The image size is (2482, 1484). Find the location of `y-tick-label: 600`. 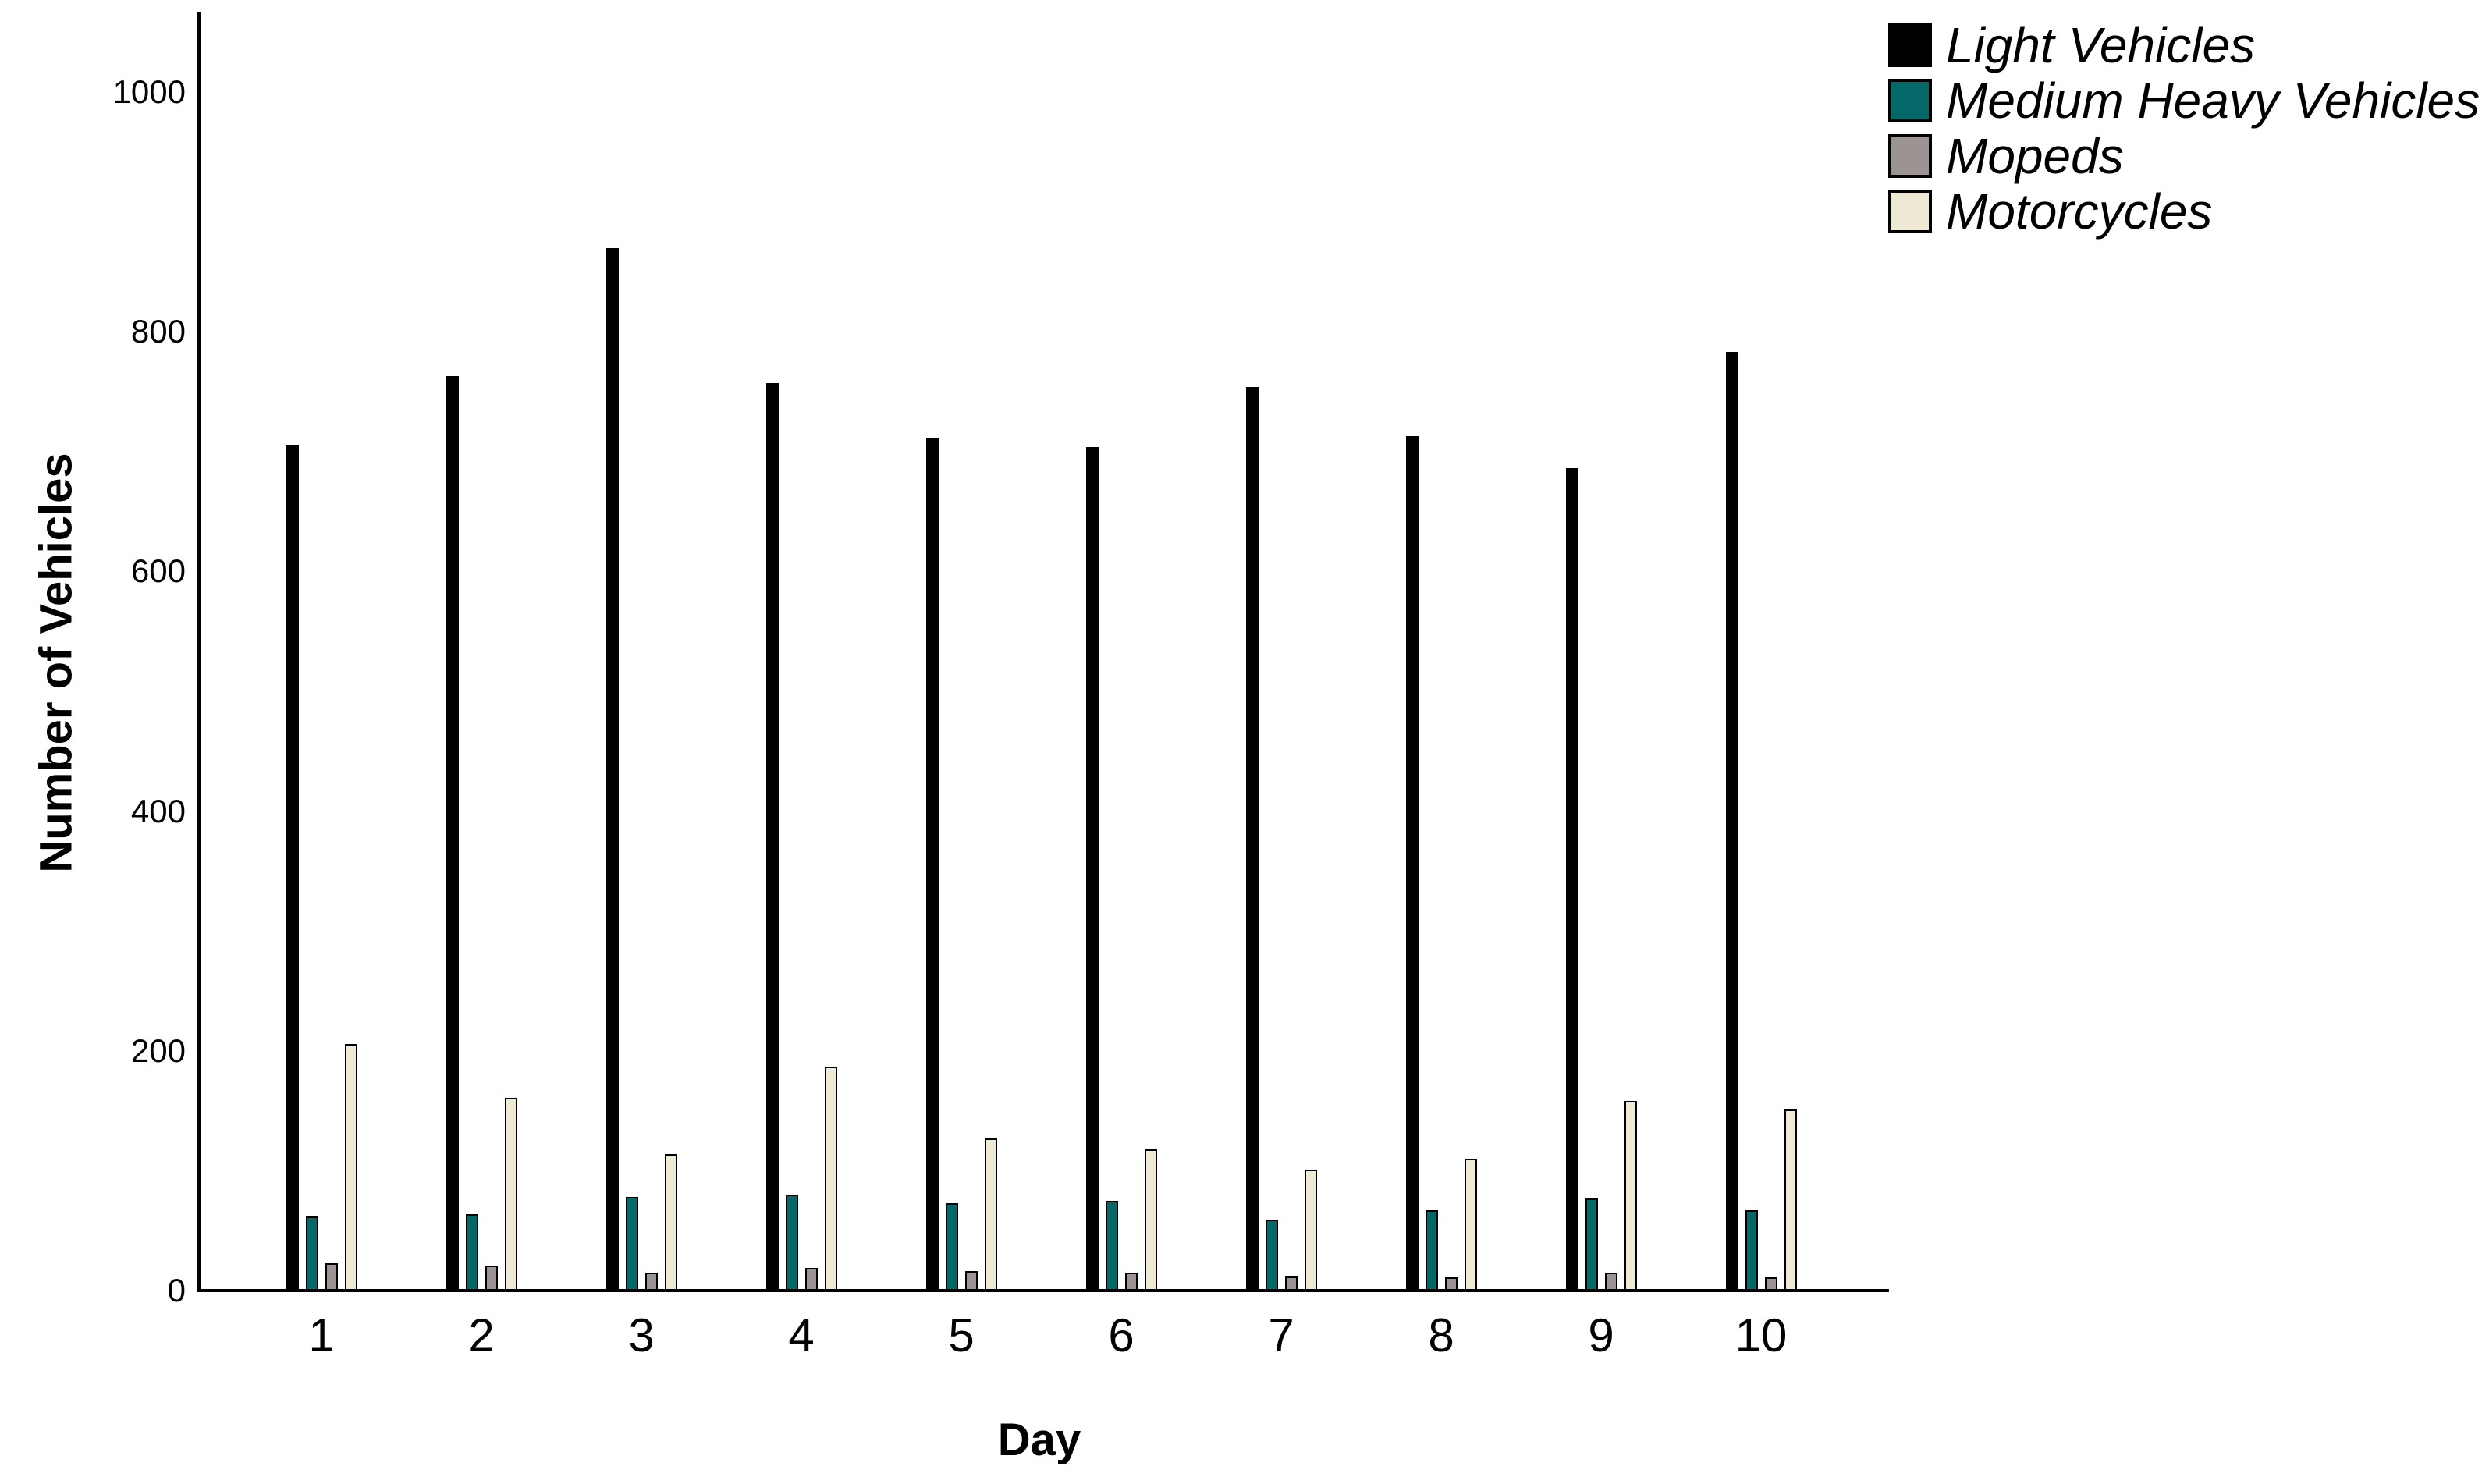

y-tick-label: 600 is located at coordinates (158, 571).